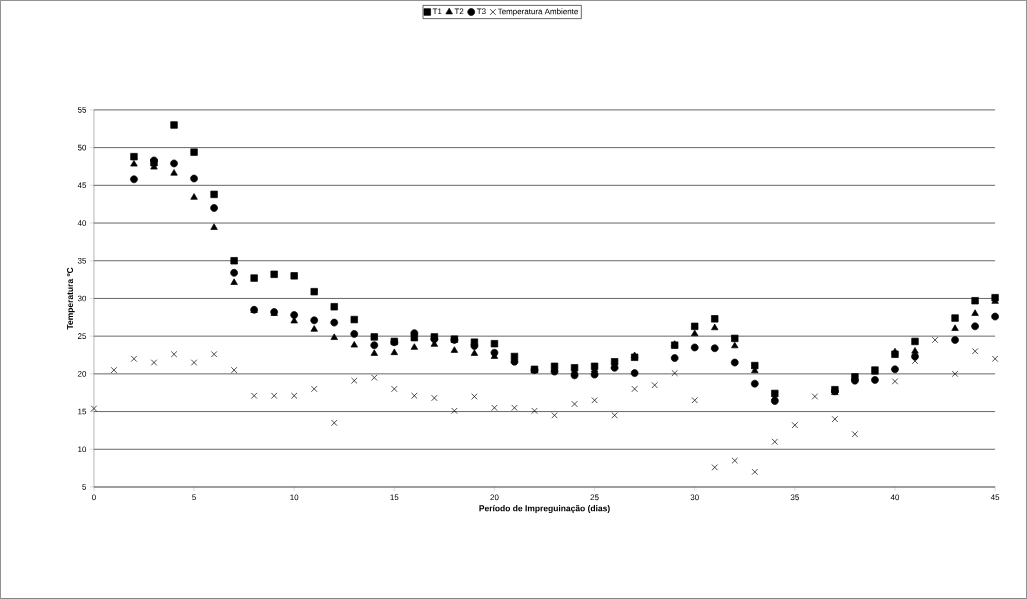  What do you see at coordinates (71, 298) in the screenshot?
I see `y-axis-title: Temperatura ºC` at bounding box center [71, 298].